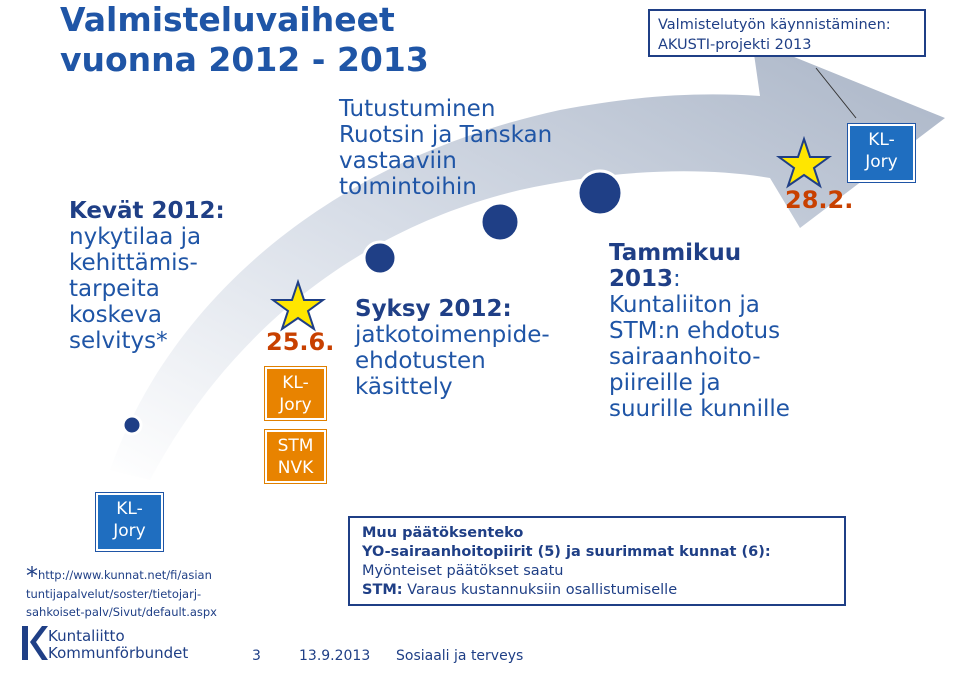  I want to click on step-heading: Kevät 2012:, so click(147, 211).